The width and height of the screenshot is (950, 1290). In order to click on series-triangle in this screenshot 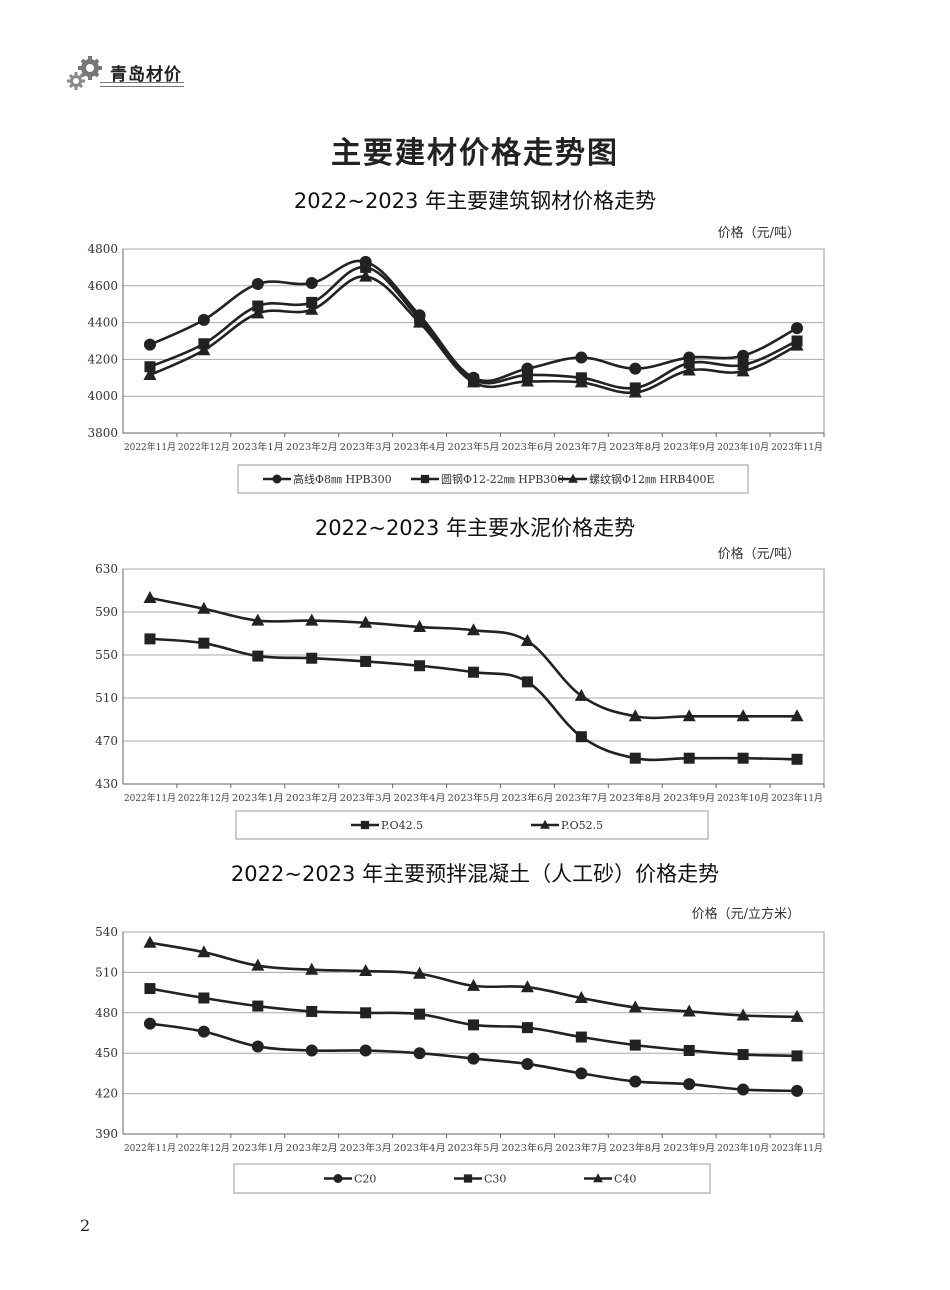, I will do `click(473, 978)`.